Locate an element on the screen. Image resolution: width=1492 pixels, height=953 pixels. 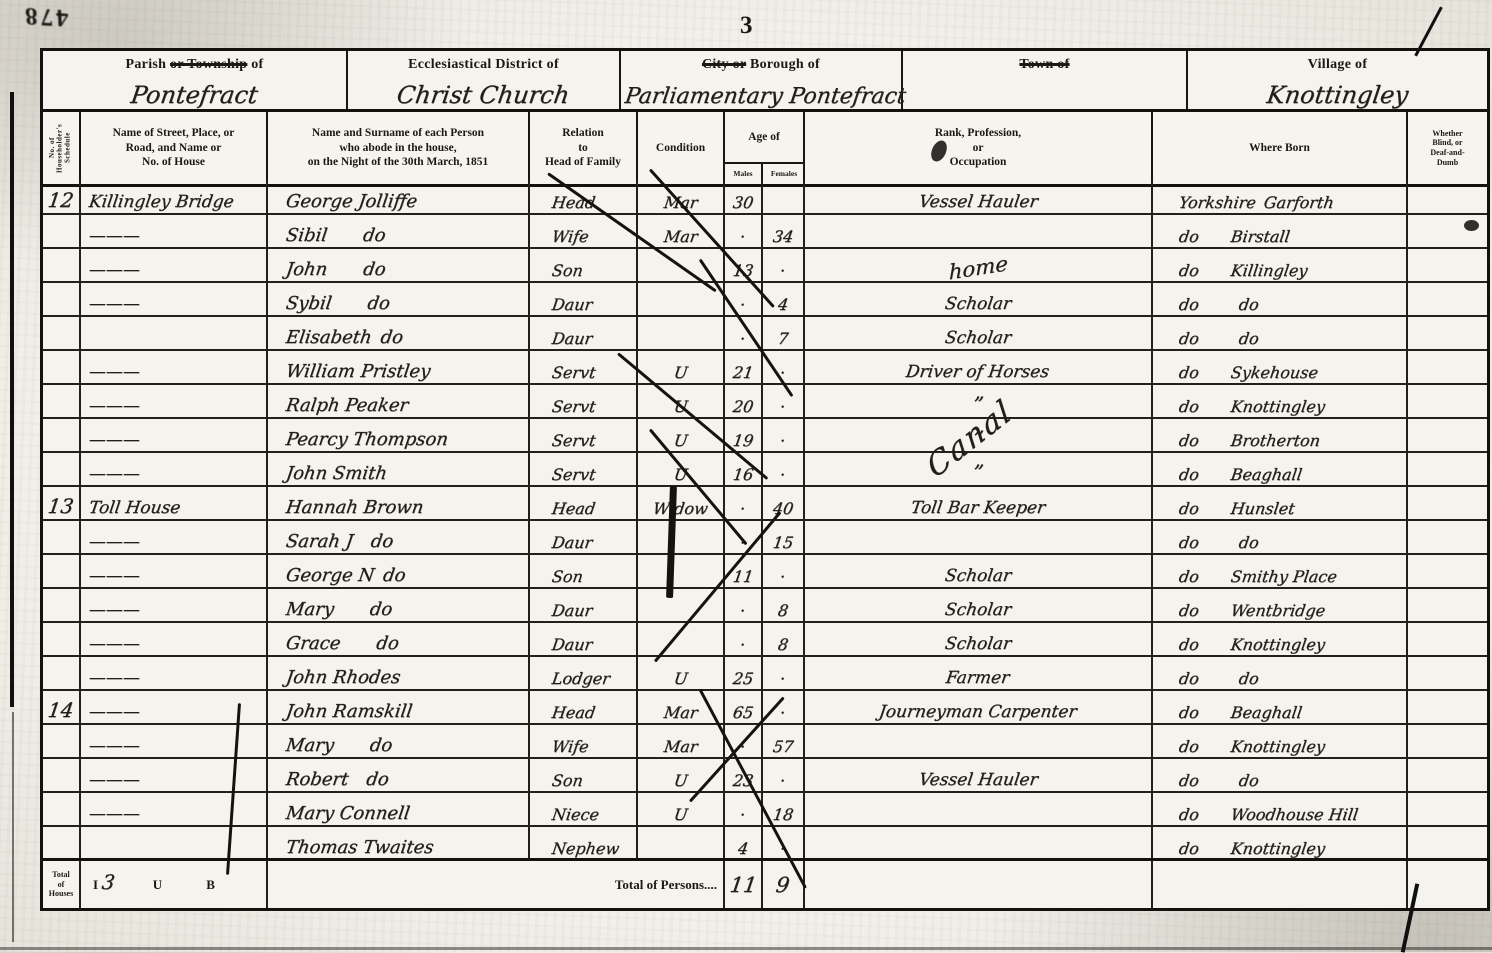
cell-where-born: do Birstall is located at coordinates (1280, 231).